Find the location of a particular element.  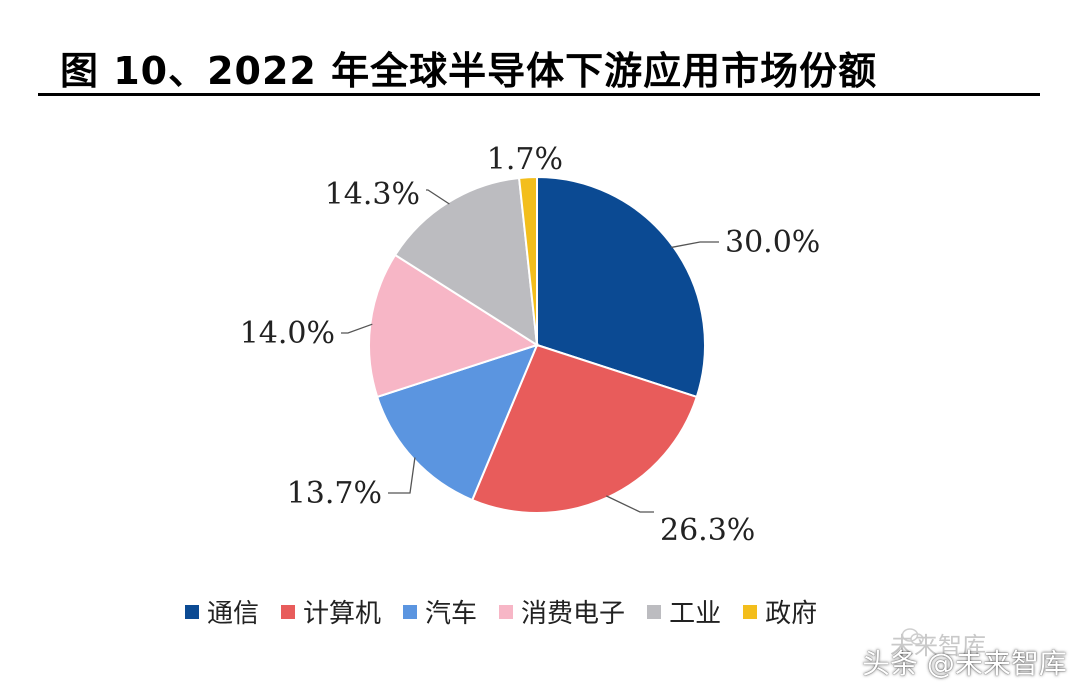

data-label-1: 30.0% is located at coordinates (772, 242).